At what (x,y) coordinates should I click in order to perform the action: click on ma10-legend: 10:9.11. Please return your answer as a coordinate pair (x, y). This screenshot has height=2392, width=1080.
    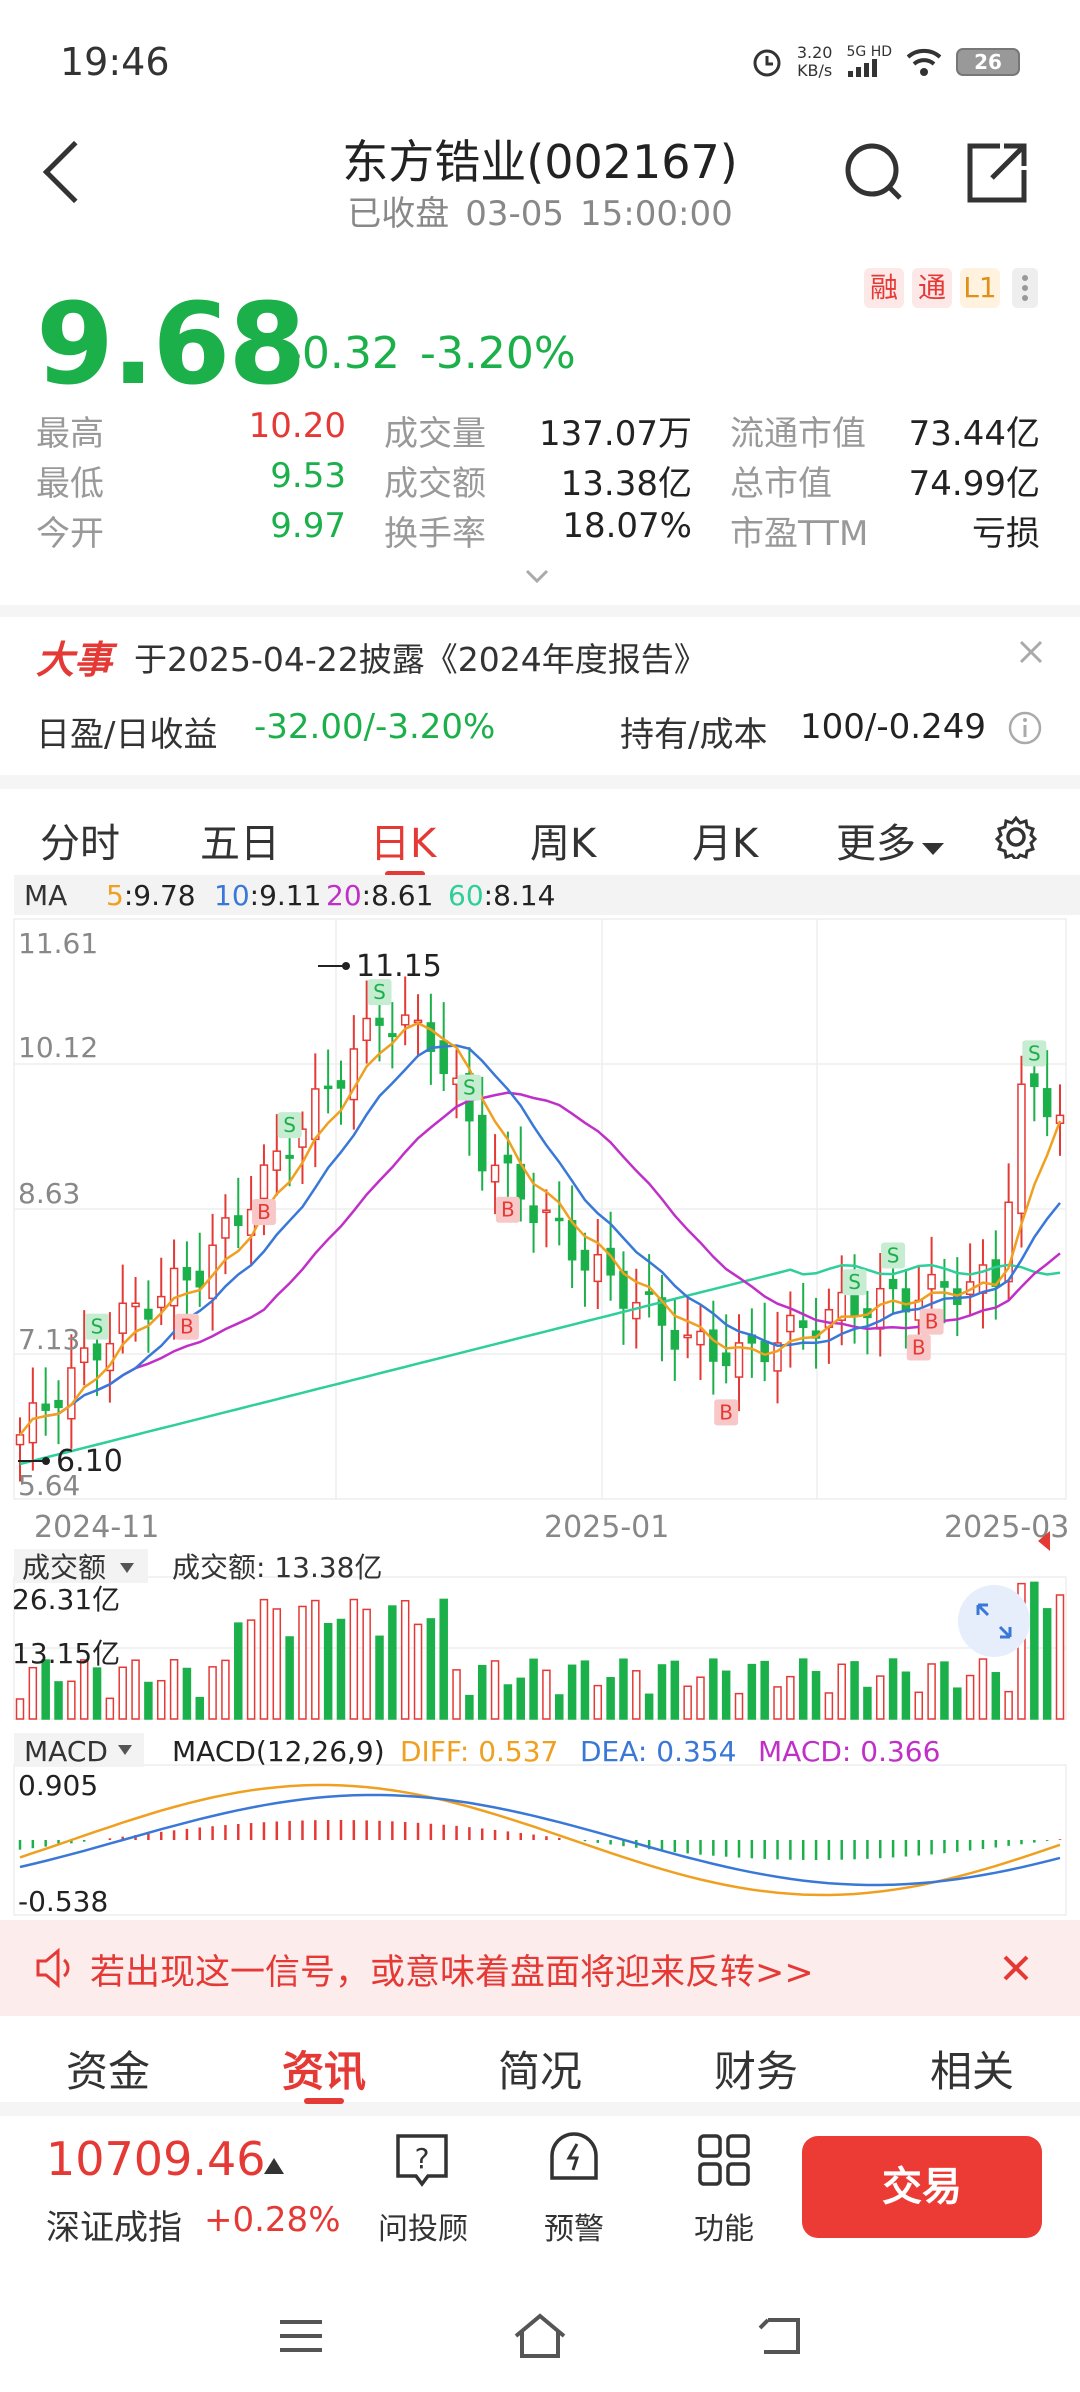
    Looking at the image, I should click on (268, 895).